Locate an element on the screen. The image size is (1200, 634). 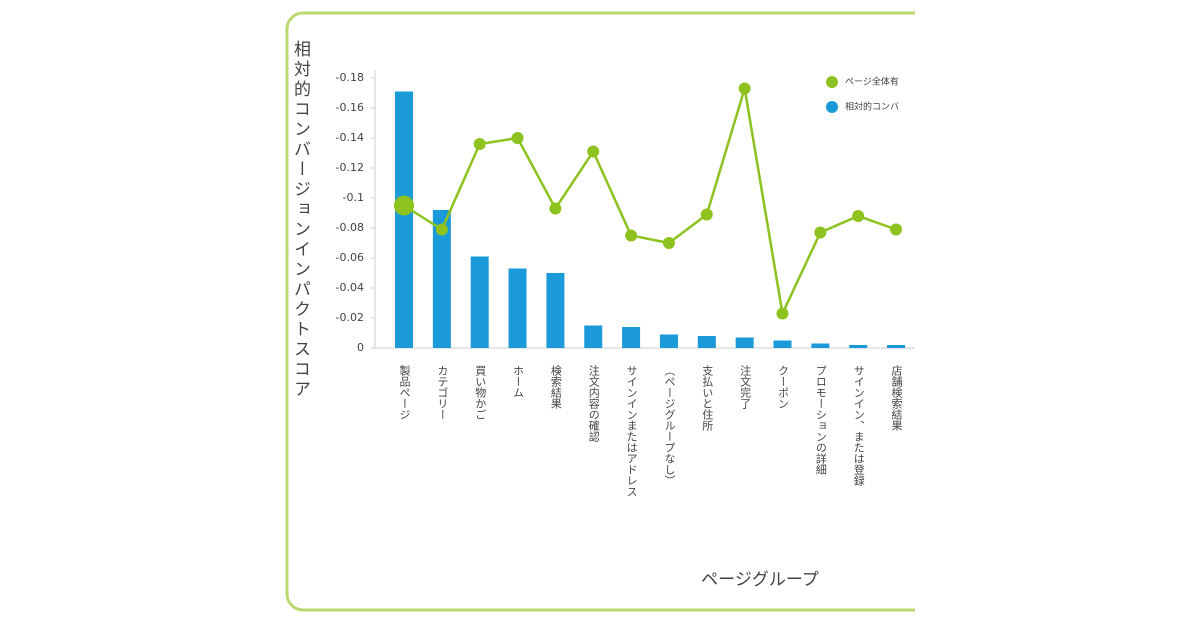
y-tick-label: -0.1 is located at coordinates (353, 197).